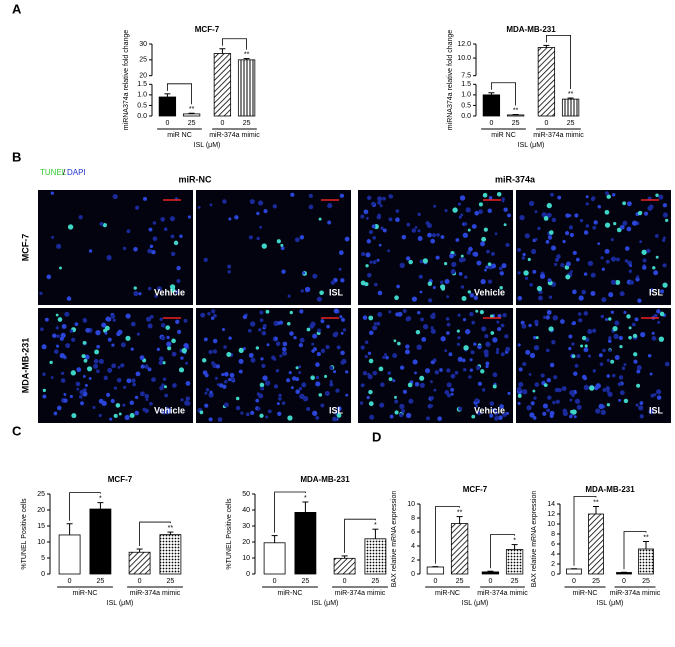 The image size is (675, 647). What do you see at coordinates (593, 365) in the screenshot?
I see `micrograph` at bounding box center [593, 365].